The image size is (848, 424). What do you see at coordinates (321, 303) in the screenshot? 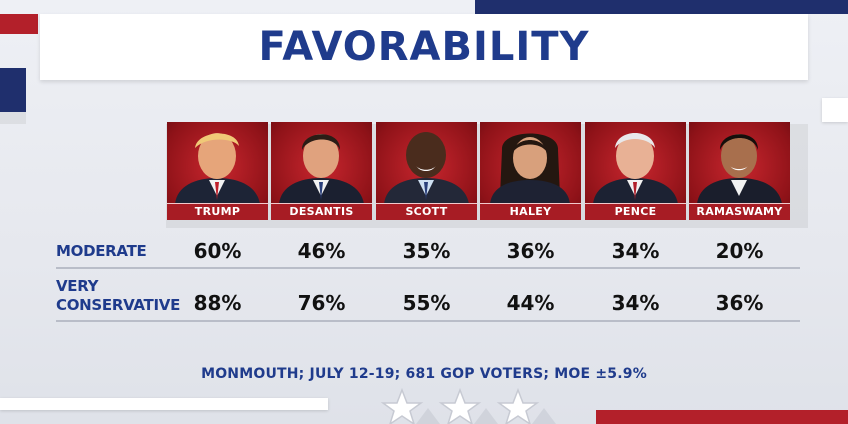
I see `very-conservative-value-desantis: 76%` at bounding box center [321, 303].